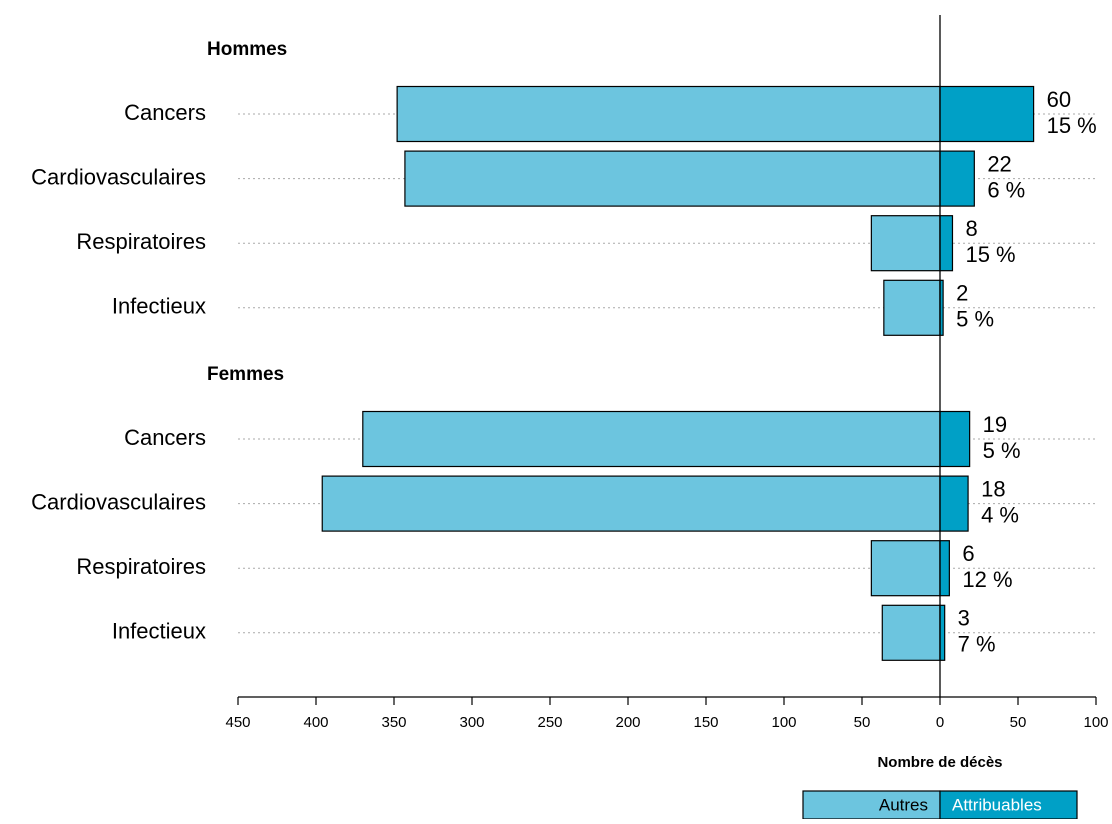 The width and height of the screenshot is (1112, 824). Describe the element at coordinates (245, 374) in the screenshot. I see `group-label: Femmes` at that location.